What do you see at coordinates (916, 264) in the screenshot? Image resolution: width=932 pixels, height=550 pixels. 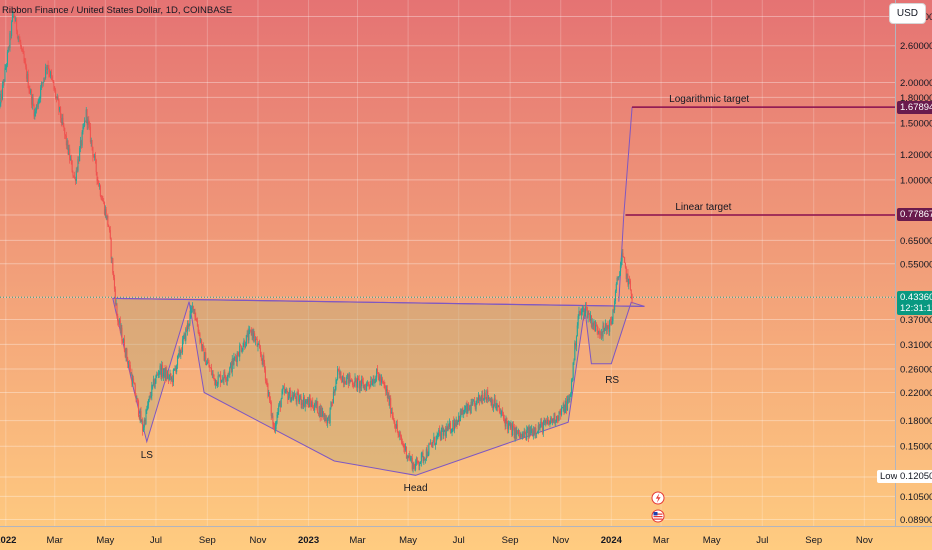 I see `y-tick-label: 0.55000` at bounding box center [916, 264].